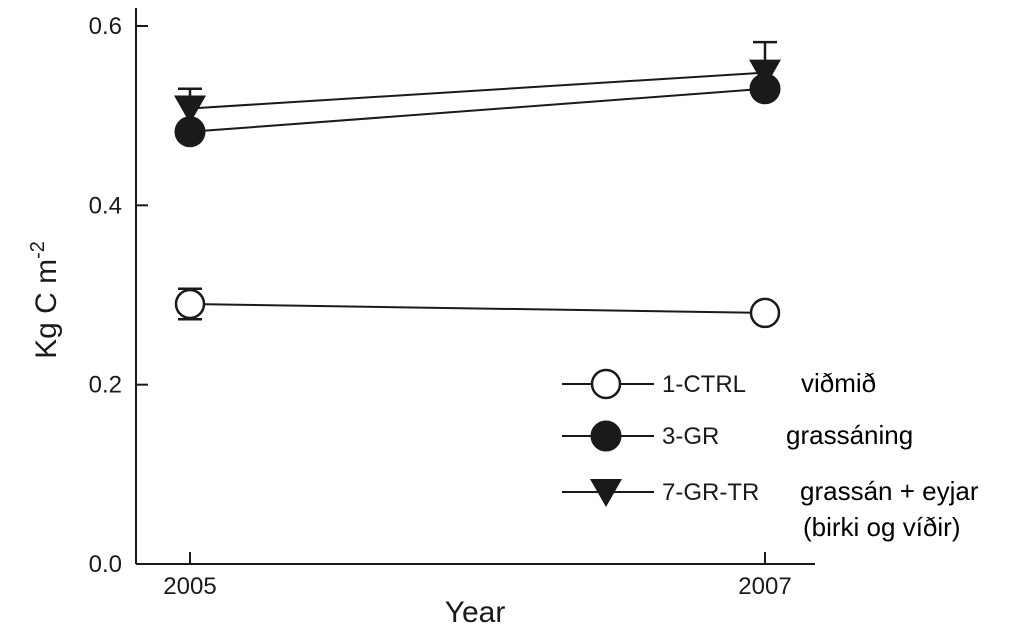 This screenshot has width=1020, height=633. What do you see at coordinates (477, 576) in the screenshot?
I see `x-ticks: 2005 2007` at bounding box center [477, 576].